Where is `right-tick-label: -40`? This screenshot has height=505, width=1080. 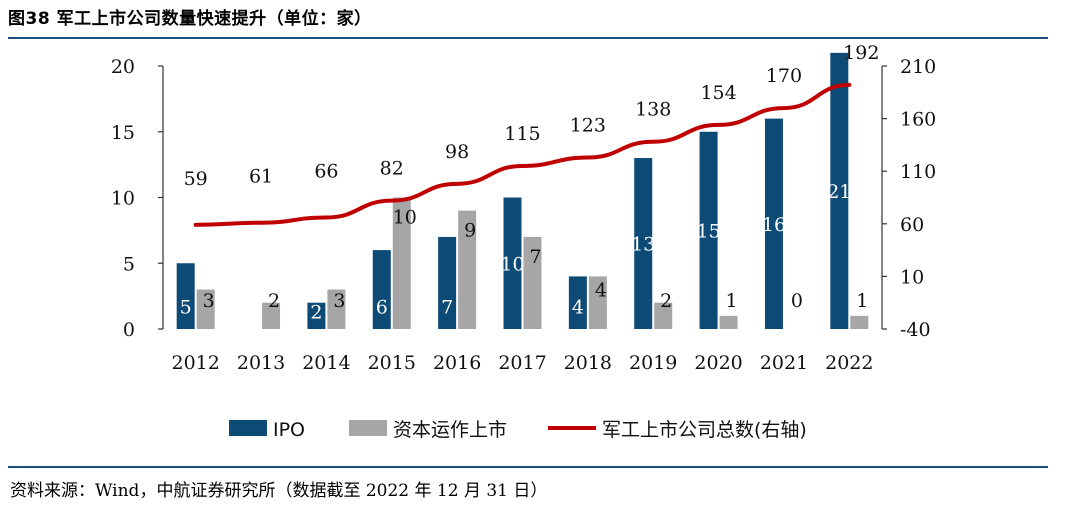 right-tick-label: -40 is located at coordinates (915, 330).